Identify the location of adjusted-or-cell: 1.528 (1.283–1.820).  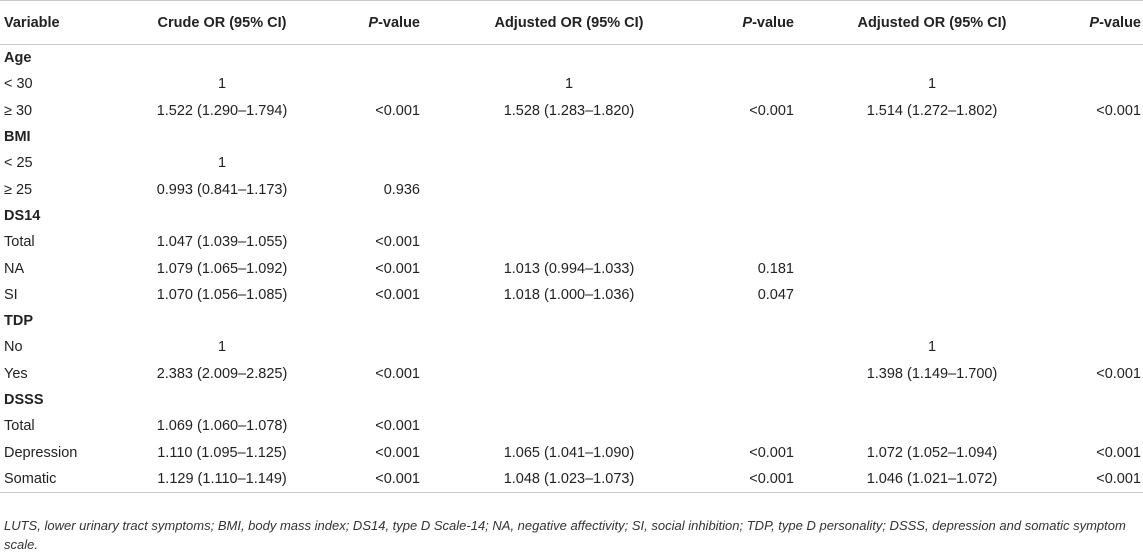
(569, 110).